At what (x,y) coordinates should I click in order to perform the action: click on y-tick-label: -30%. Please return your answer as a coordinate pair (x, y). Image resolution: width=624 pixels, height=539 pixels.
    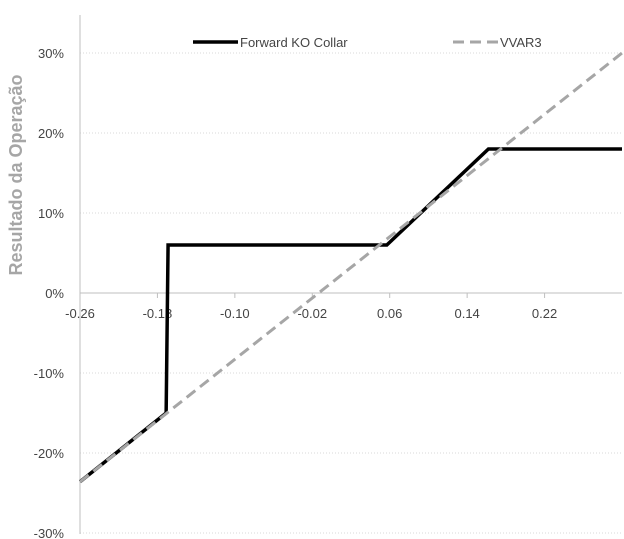
    Looking at the image, I should click on (49, 532).